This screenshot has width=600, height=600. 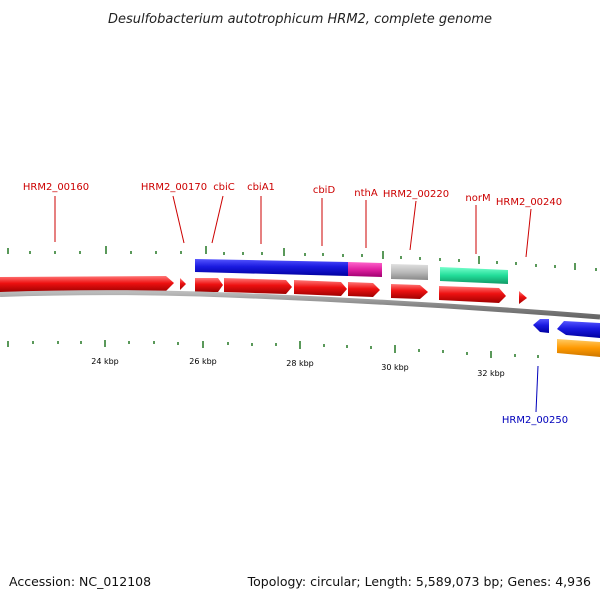 What do you see at coordinates (529, 202) in the screenshot?
I see `gene-label-hrm2-00240: HRM2_00240` at bounding box center [529, 202].